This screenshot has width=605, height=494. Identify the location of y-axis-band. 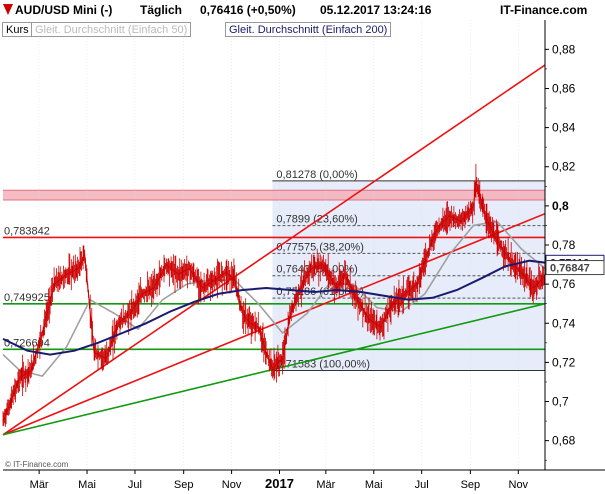
(575, 245).